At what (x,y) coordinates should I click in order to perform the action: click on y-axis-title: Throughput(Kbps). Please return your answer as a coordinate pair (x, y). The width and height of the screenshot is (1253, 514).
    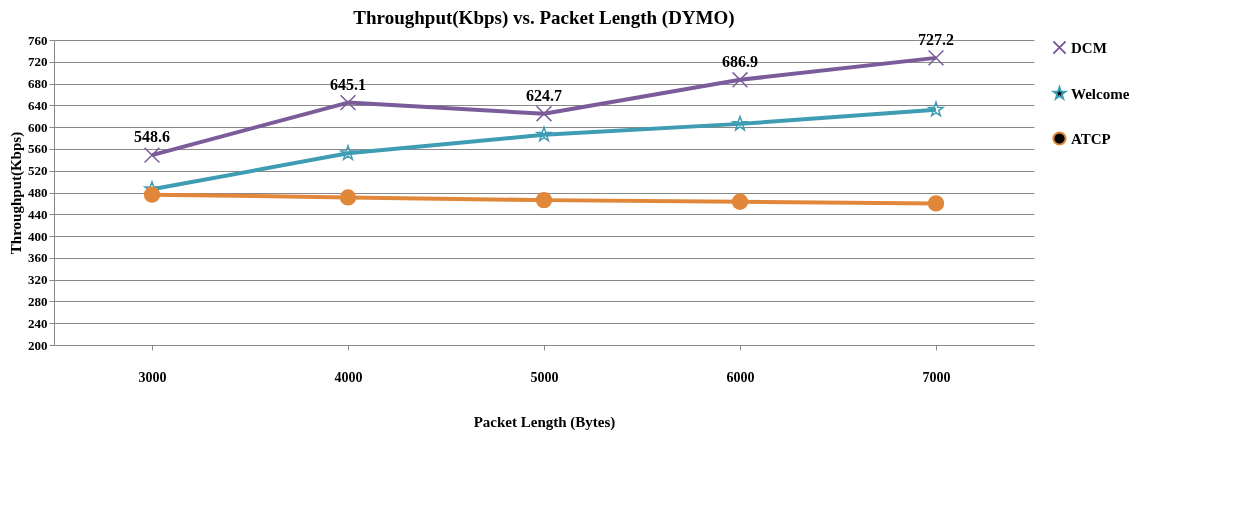
    Looking at the image, I should click on (16, 193).